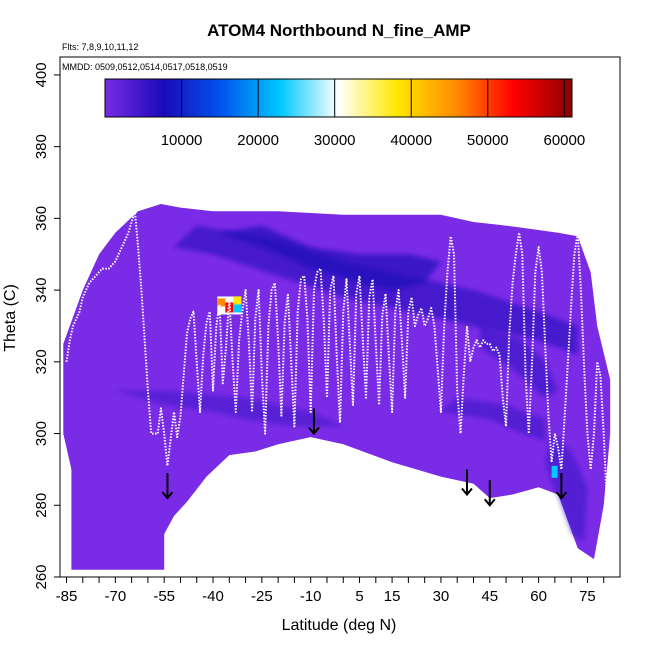 The image size is (650, 650). I want to click on x-tick-label: 5, so click(359, 596).